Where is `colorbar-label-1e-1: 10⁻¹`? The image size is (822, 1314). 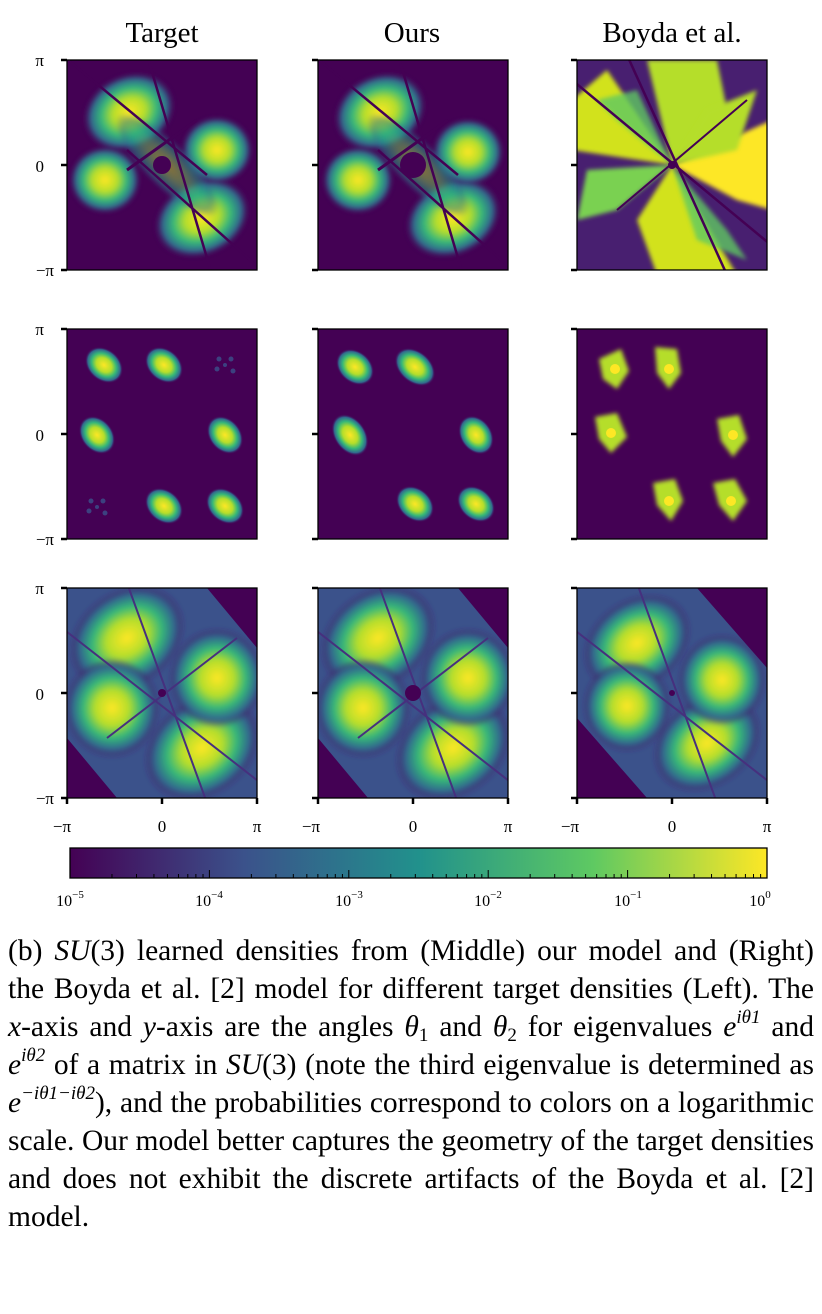
colorbar-label-1e-1: 10⁻¹ is located at coordinates (628, 899).